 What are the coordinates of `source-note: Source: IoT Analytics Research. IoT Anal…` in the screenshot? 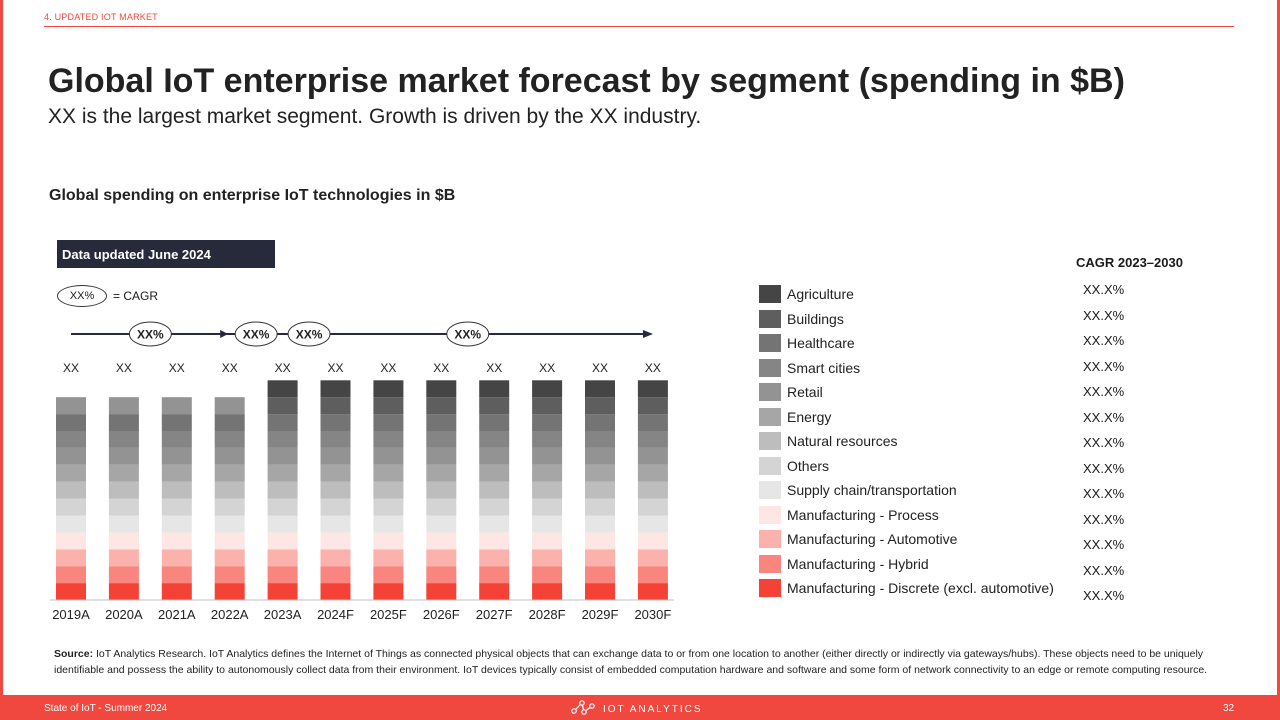 It's located at (644, 662).